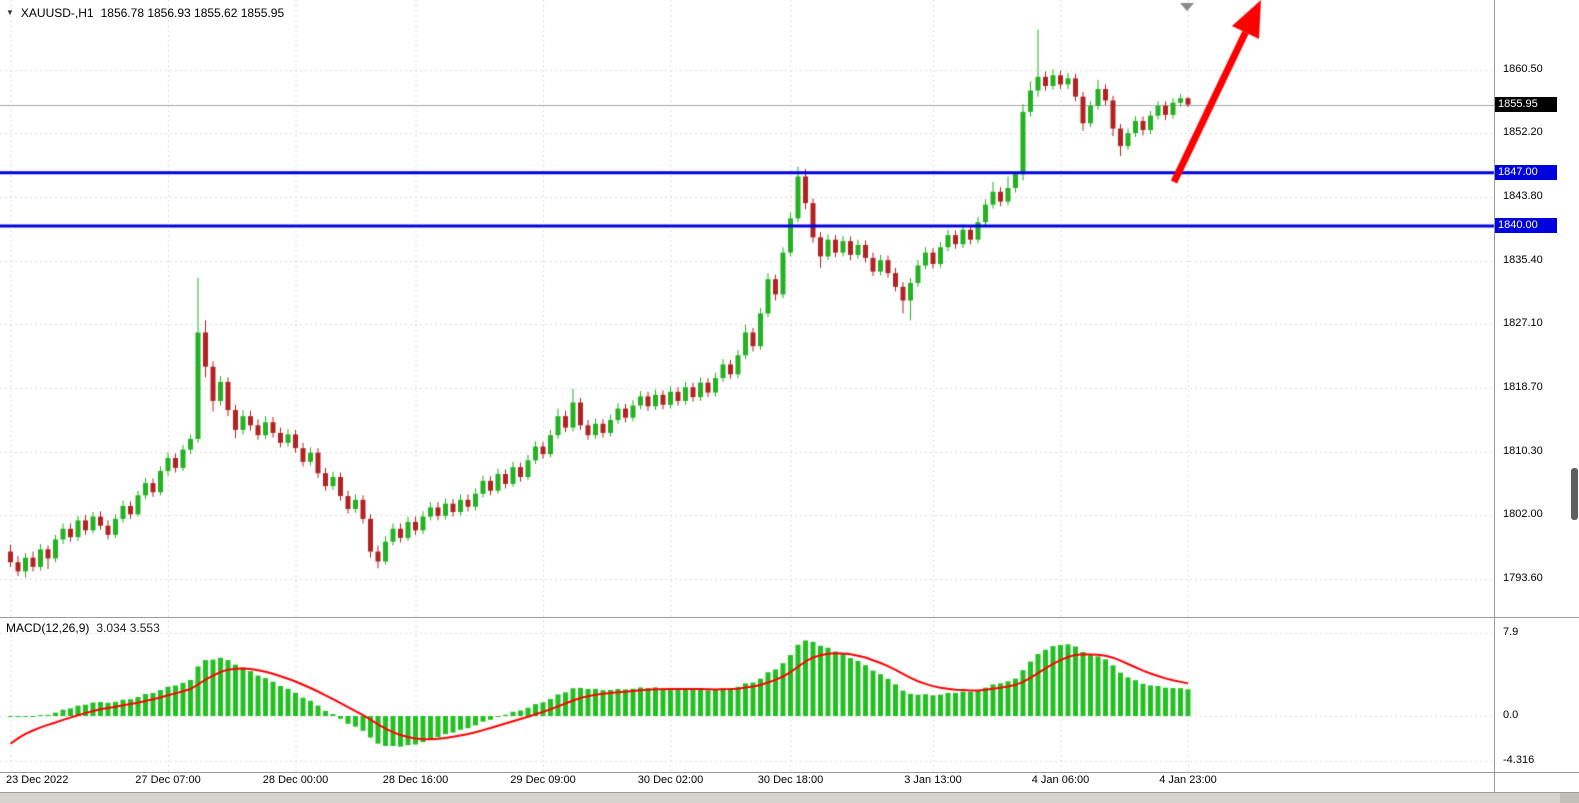  I want to click on symbol-timeframe: XAUUSD-,H1, so click(57, 13).